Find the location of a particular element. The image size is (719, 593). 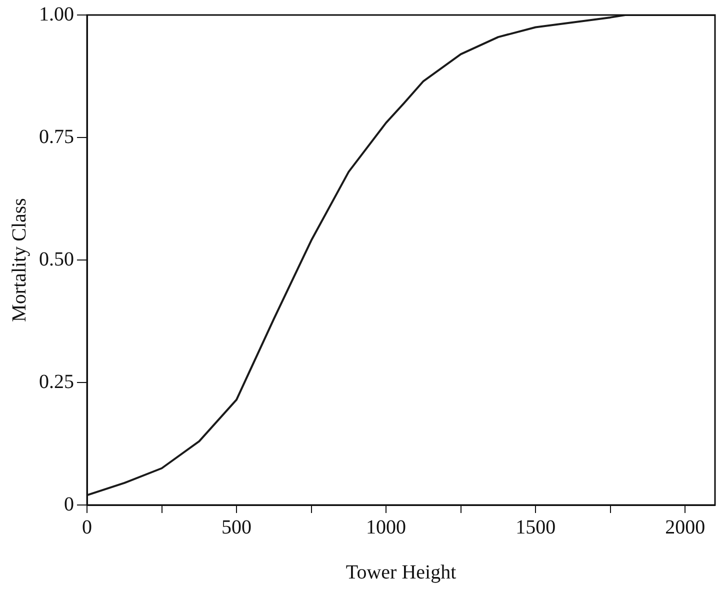

y-axis-title: Mortality Class is located at coordinates (19, 260).